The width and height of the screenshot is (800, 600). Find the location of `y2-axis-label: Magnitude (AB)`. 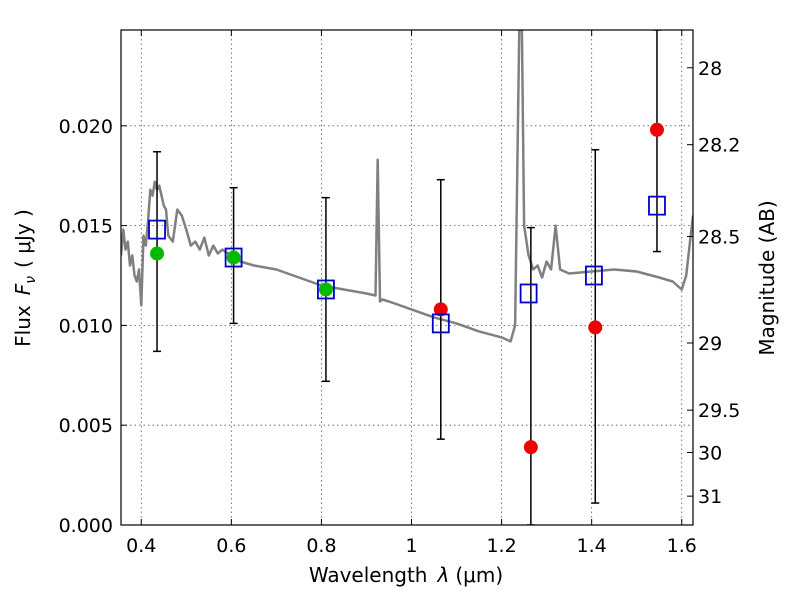

y2-axis-label: Magnitude (AB) is located at coordinates (767, 277).